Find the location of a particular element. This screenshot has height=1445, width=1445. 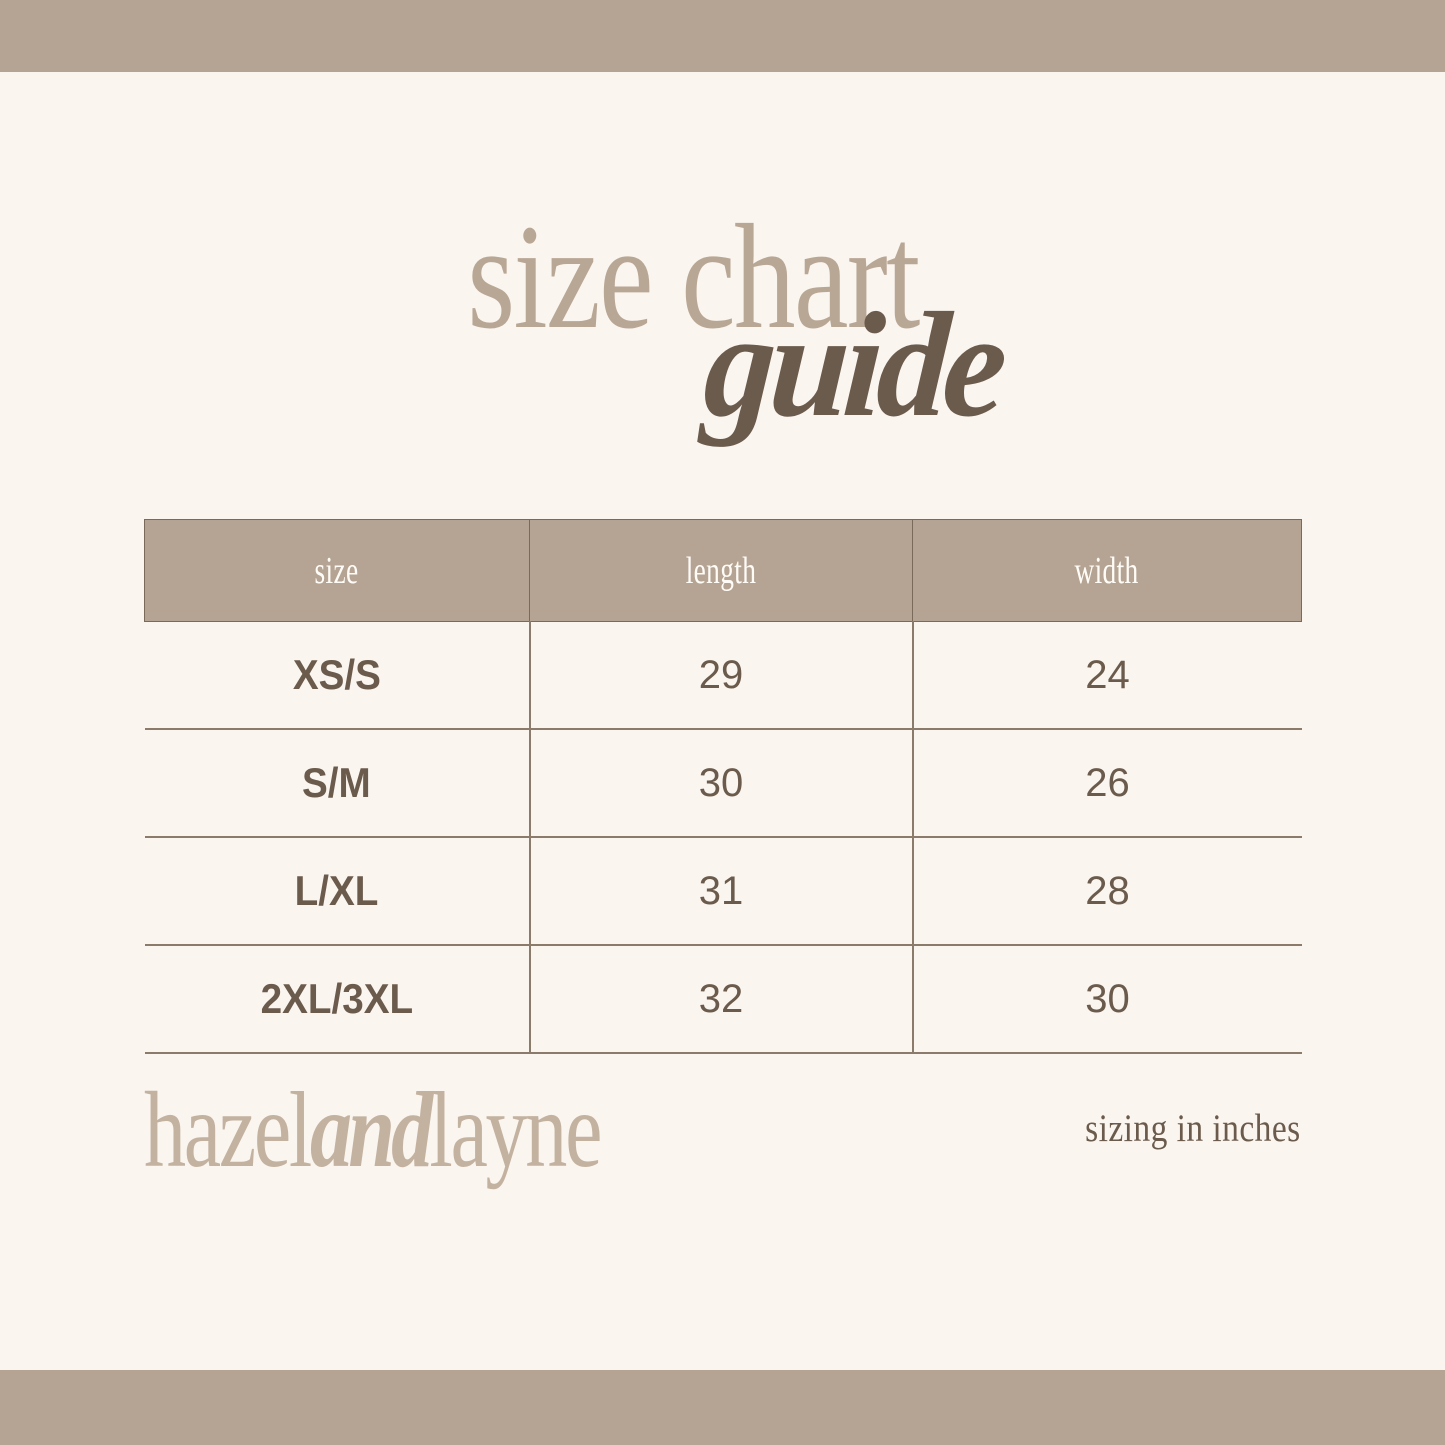

table-header: size length width is located at coordinates (723, 570).